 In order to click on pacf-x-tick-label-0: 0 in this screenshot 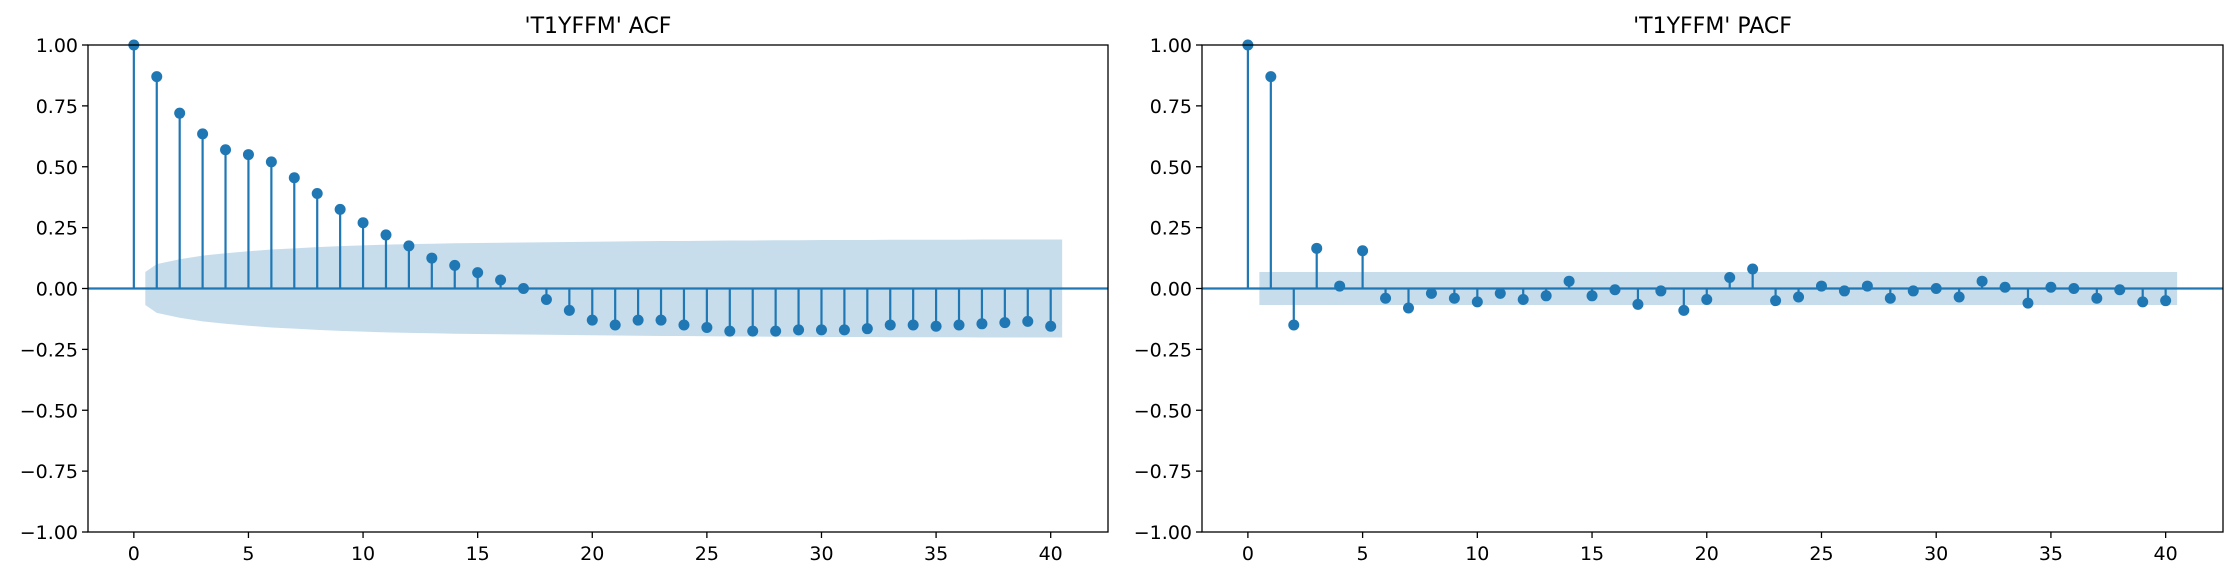, I will do `click(1248, 554)`.